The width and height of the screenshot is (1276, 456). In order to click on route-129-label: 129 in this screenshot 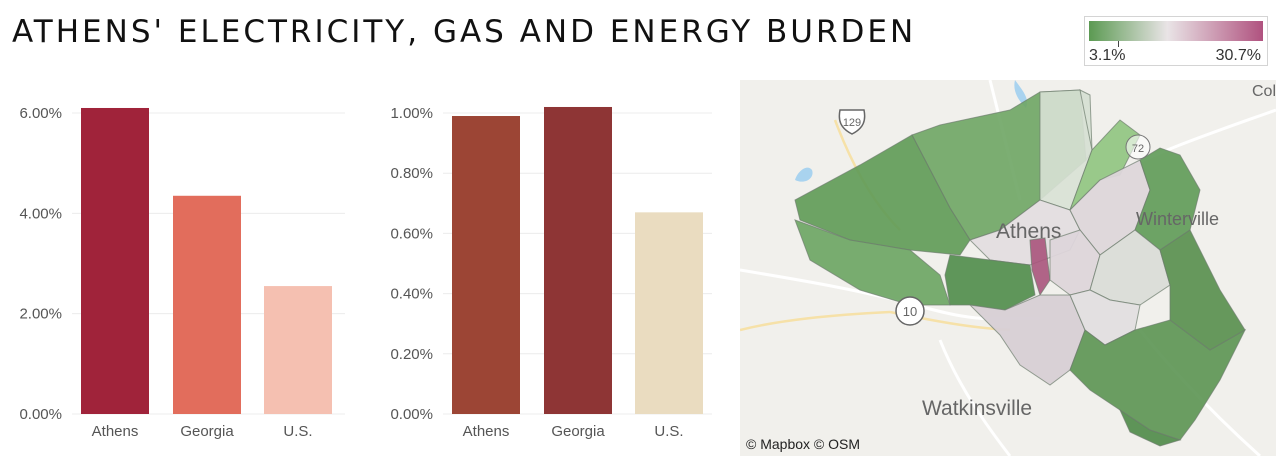, I will do `click(852, 123)`.